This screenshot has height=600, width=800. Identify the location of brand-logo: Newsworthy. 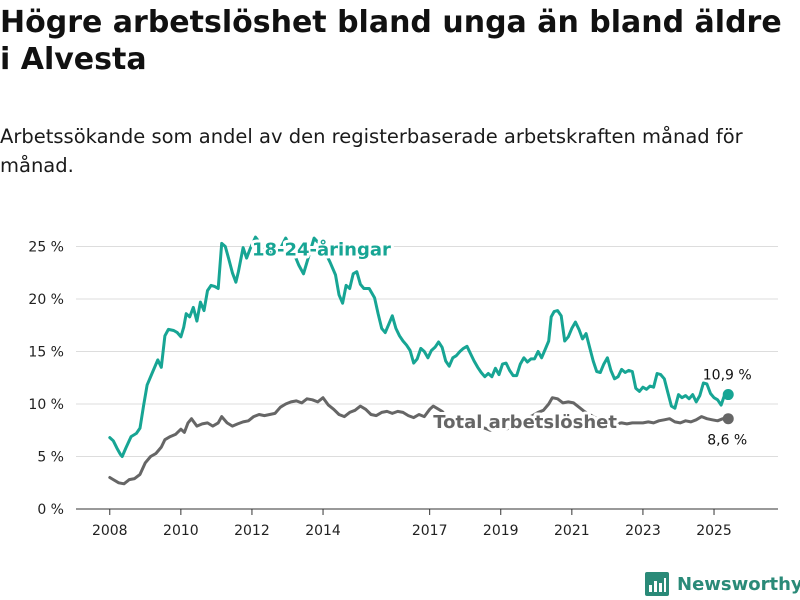
(722, 584).